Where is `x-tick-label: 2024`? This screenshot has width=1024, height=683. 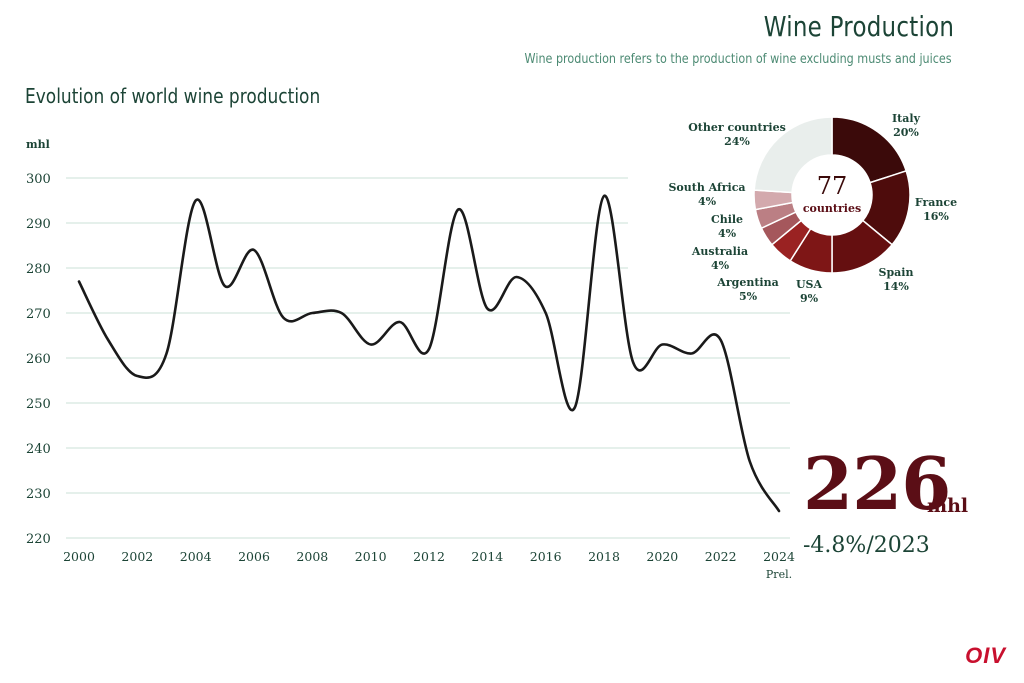 x-tick-label: 2024 is located at coordinates (779, 556).